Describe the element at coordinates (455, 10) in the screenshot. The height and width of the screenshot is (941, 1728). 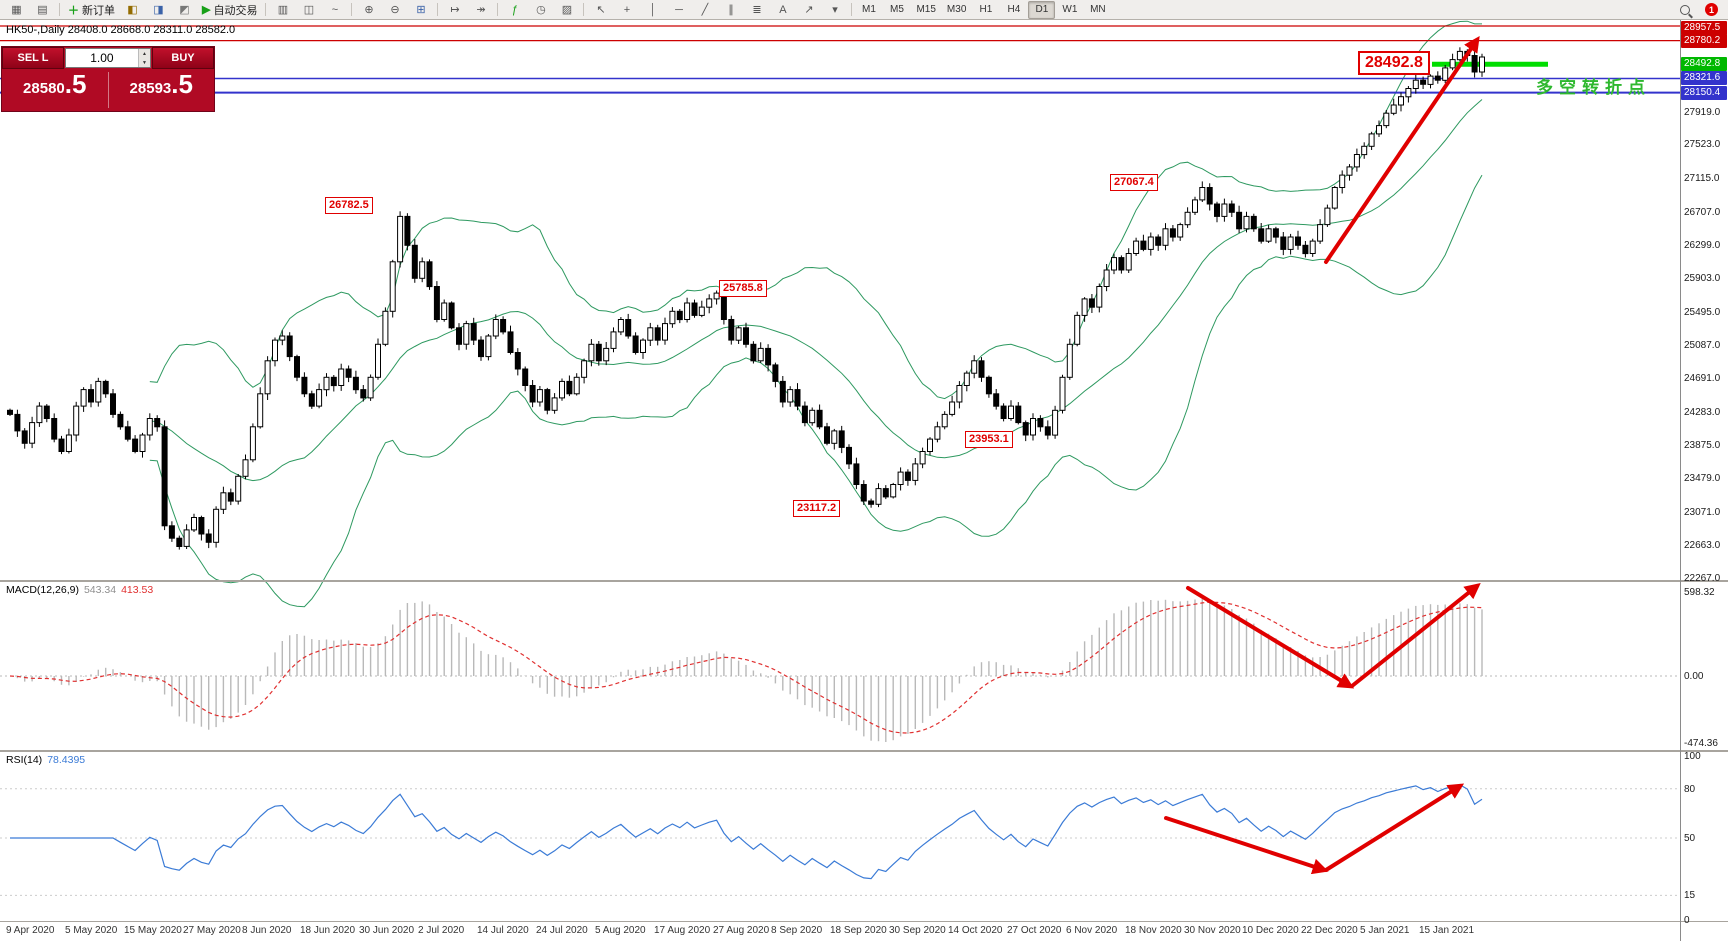
I see `auto-scroll-icon: ↦` at that location.